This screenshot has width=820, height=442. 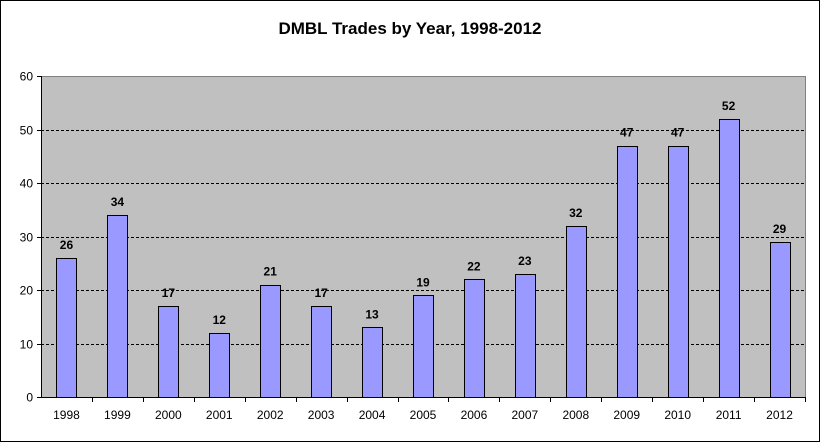 I want to click on y-tick-label: 60, so click(x=27, y=77).